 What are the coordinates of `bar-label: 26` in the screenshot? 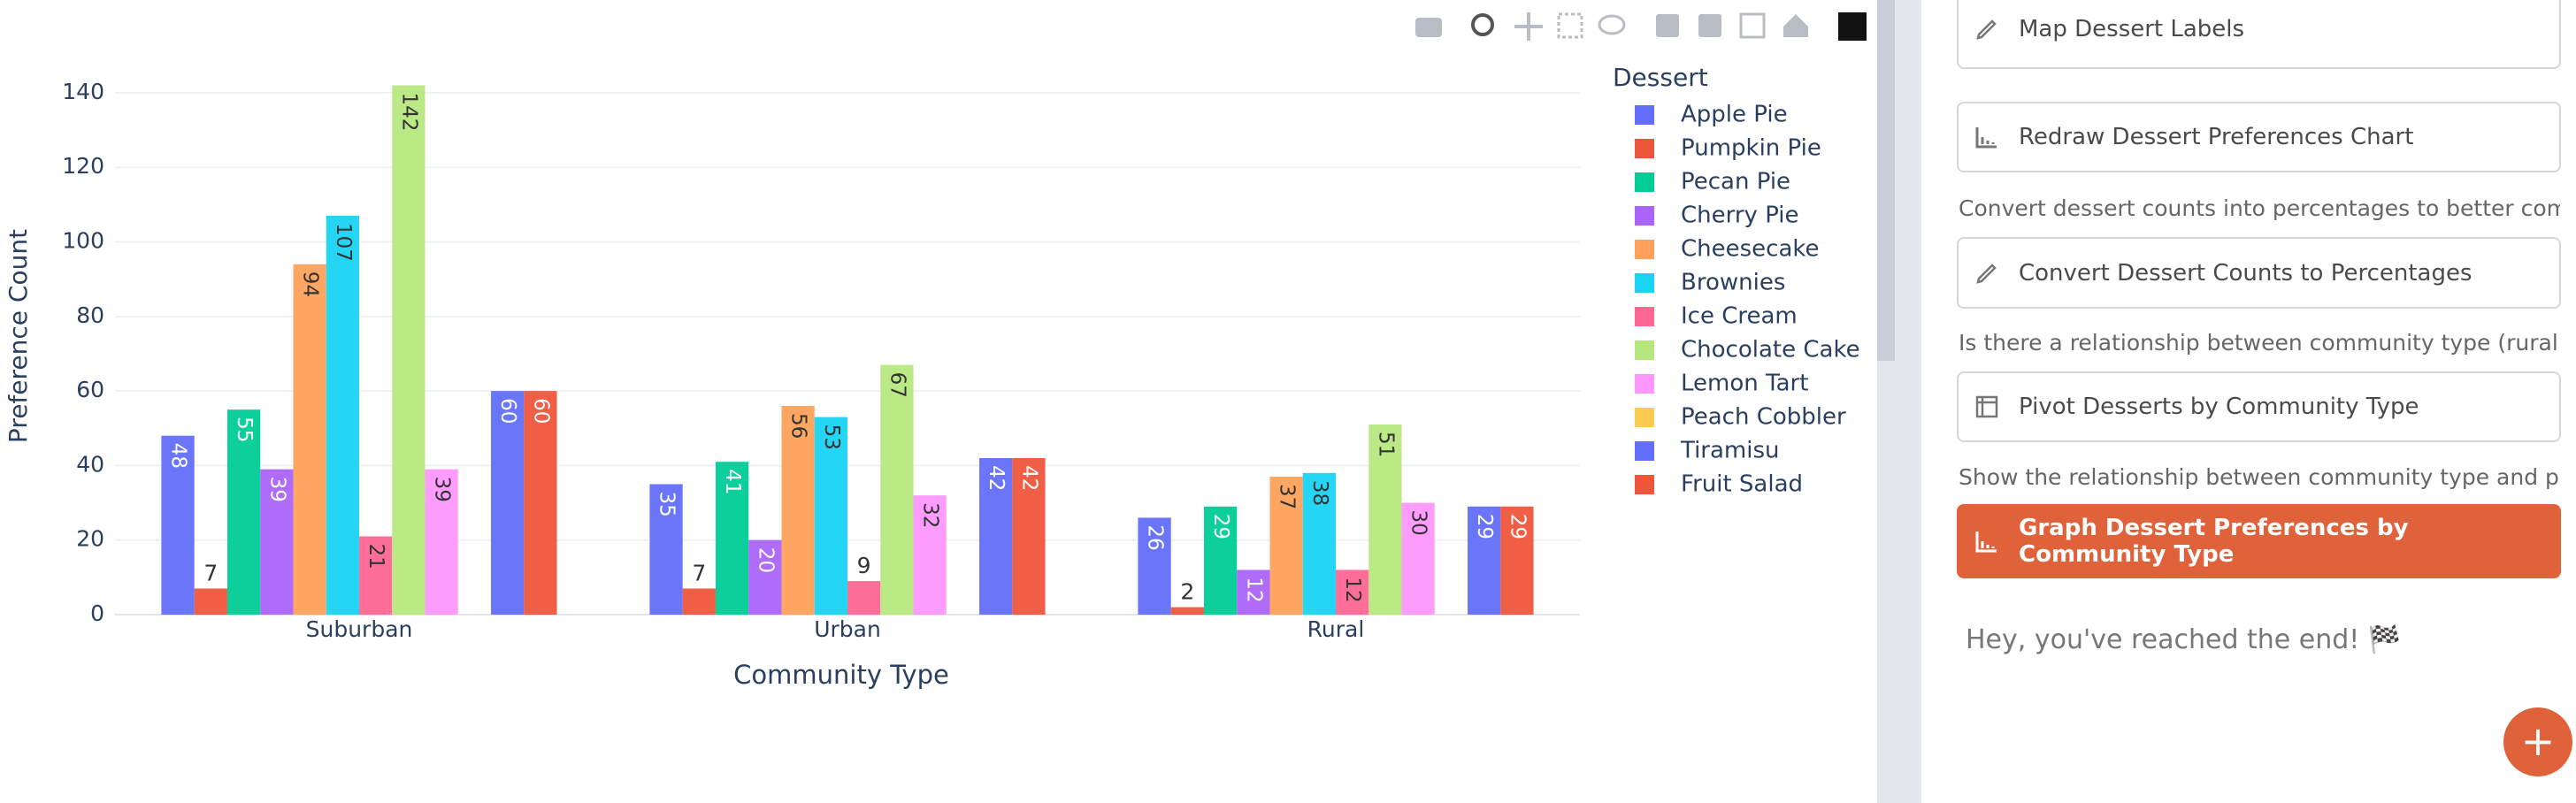 It's located at (1155, 537).